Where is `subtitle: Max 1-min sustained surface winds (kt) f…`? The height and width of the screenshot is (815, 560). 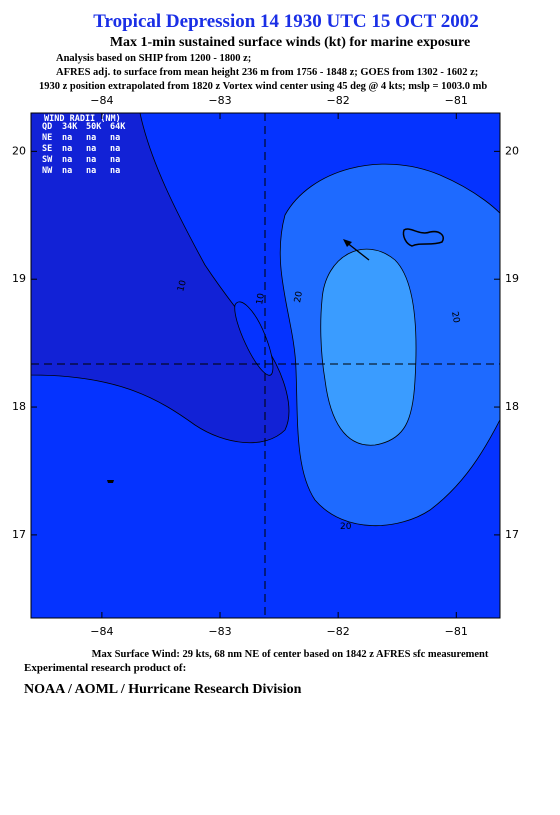 subtitle: Max 1-min sustained surface winds (kt) f… is located at coordinates (290, 42).